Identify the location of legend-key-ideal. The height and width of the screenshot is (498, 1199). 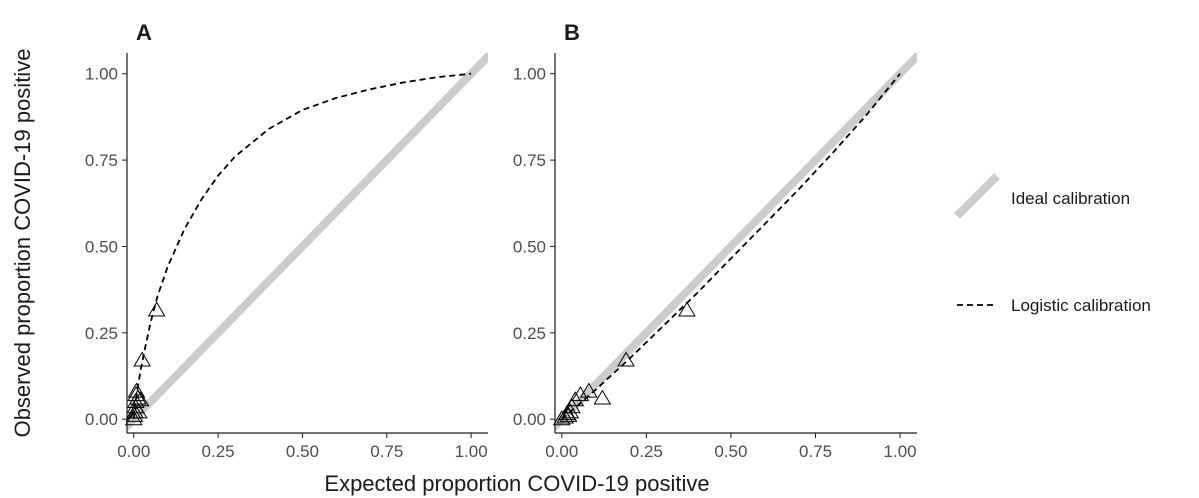
(977, 196).